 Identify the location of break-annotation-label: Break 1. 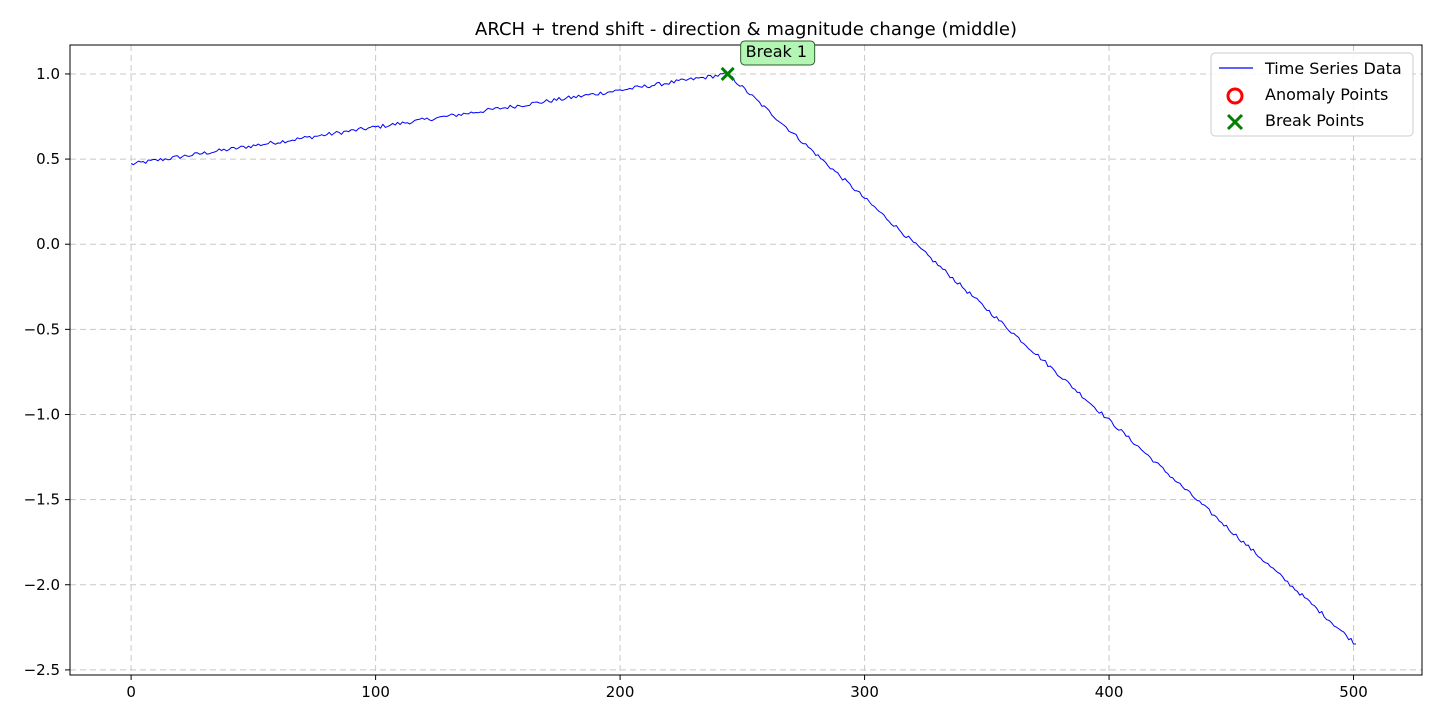
(776, 51).